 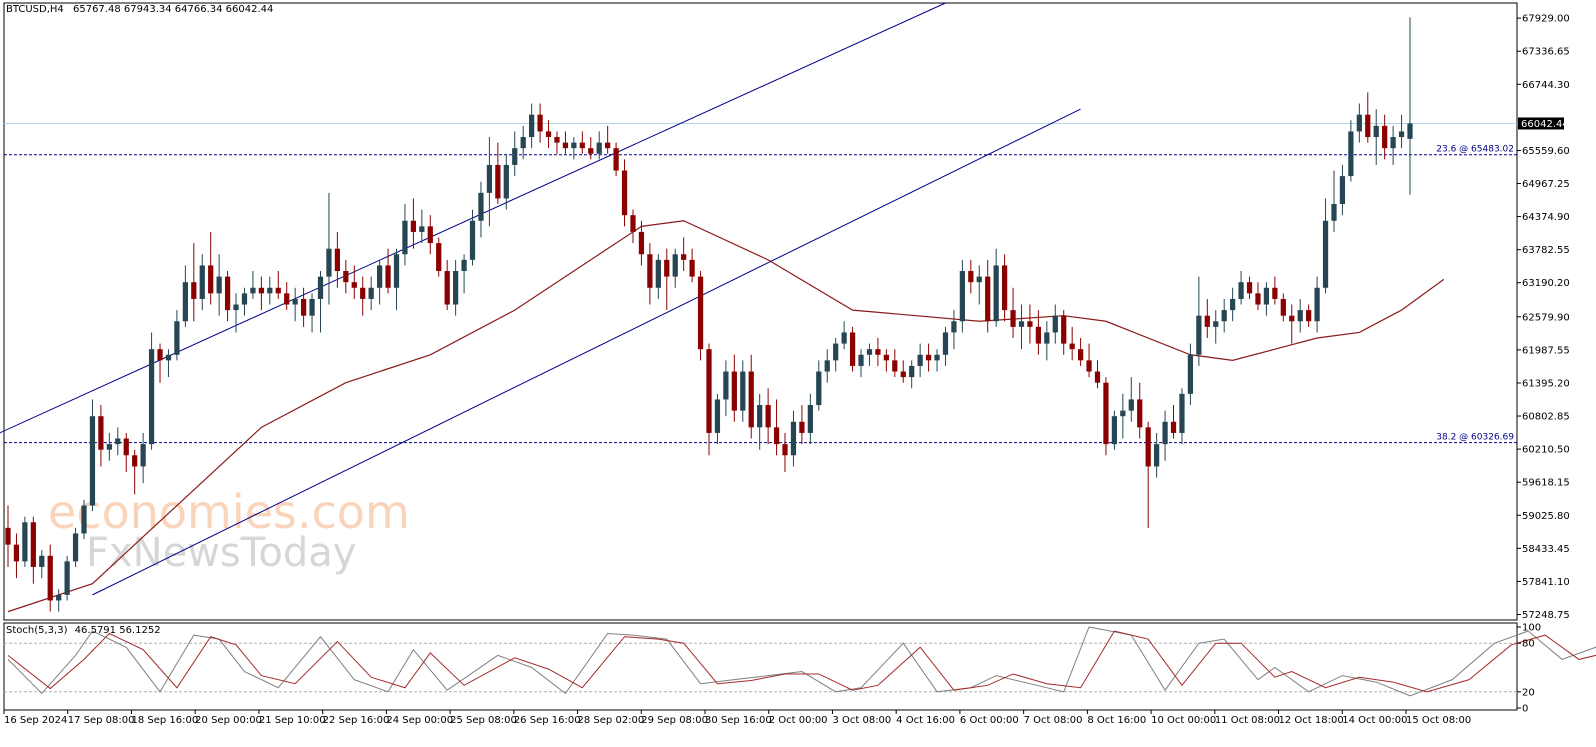 I want to click on time-tick-label: 14 Oct 00:00, so click(x=1374, y=720).